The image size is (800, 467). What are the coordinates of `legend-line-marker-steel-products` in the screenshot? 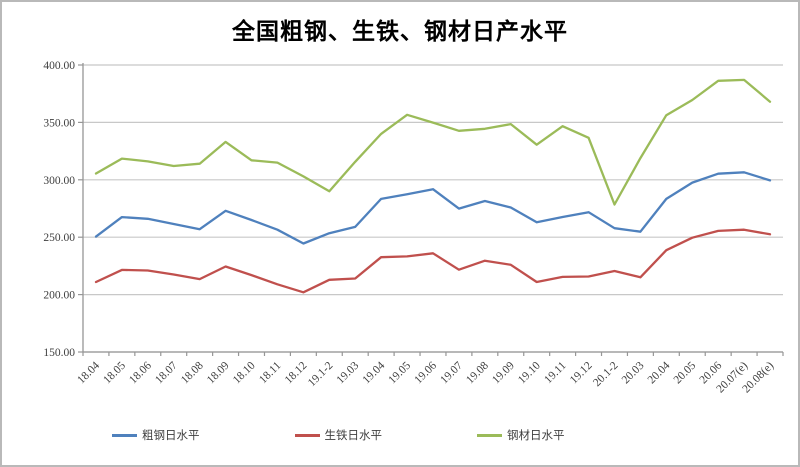 It's located at (489, 435).